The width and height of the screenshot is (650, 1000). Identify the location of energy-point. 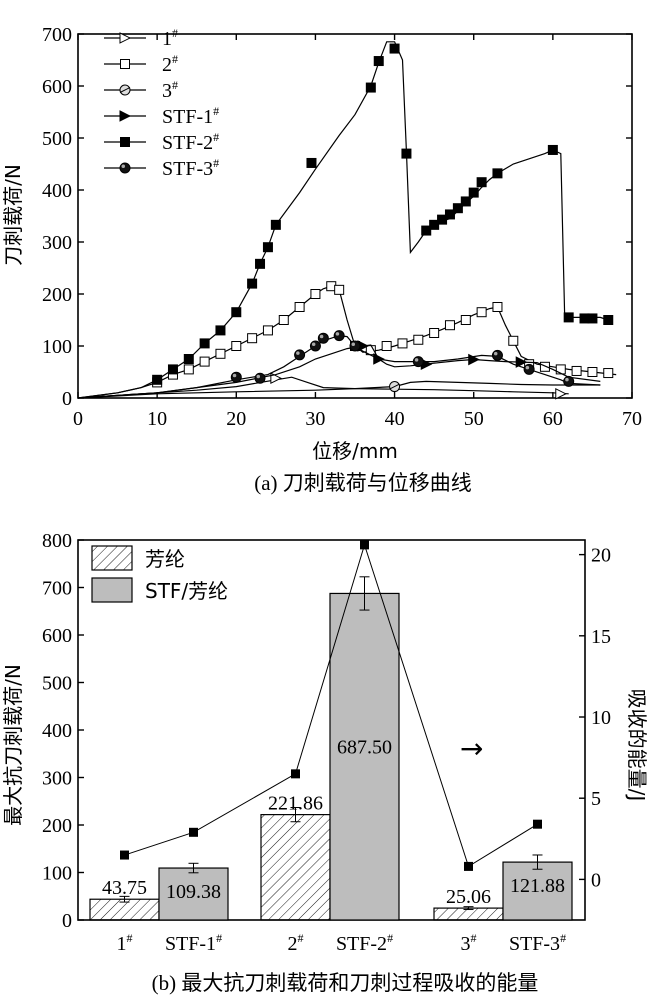
(468, 866).